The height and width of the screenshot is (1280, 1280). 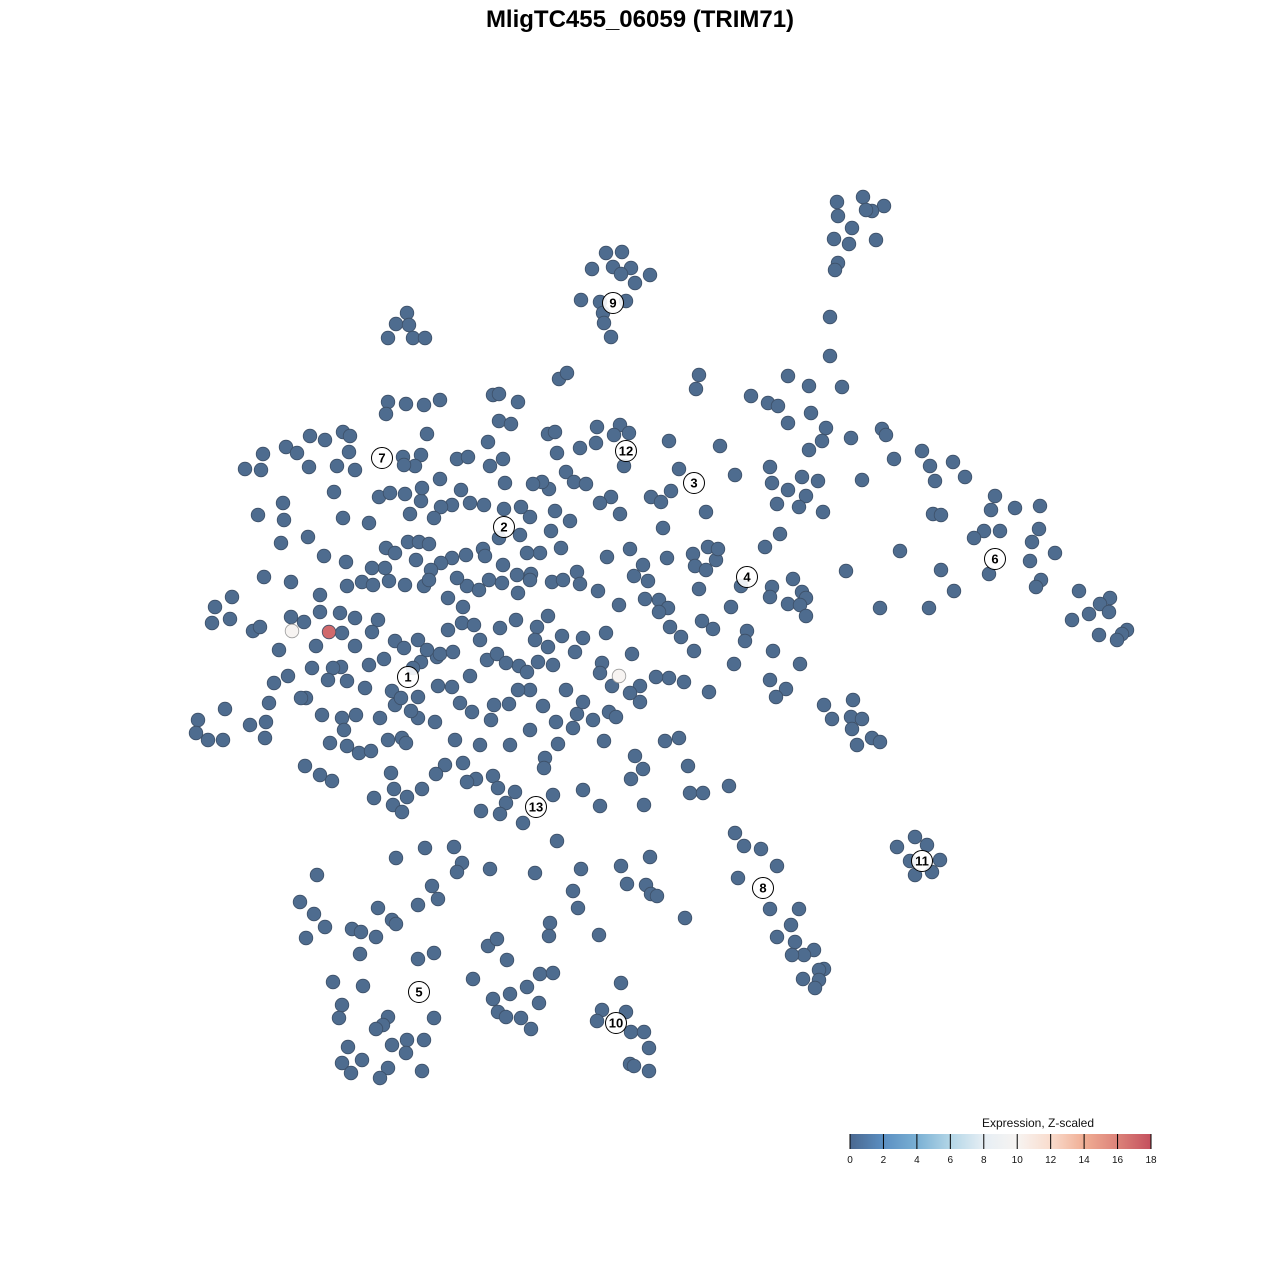 I want to click on cluster-label-7: 7, so click(x=382, y=458).